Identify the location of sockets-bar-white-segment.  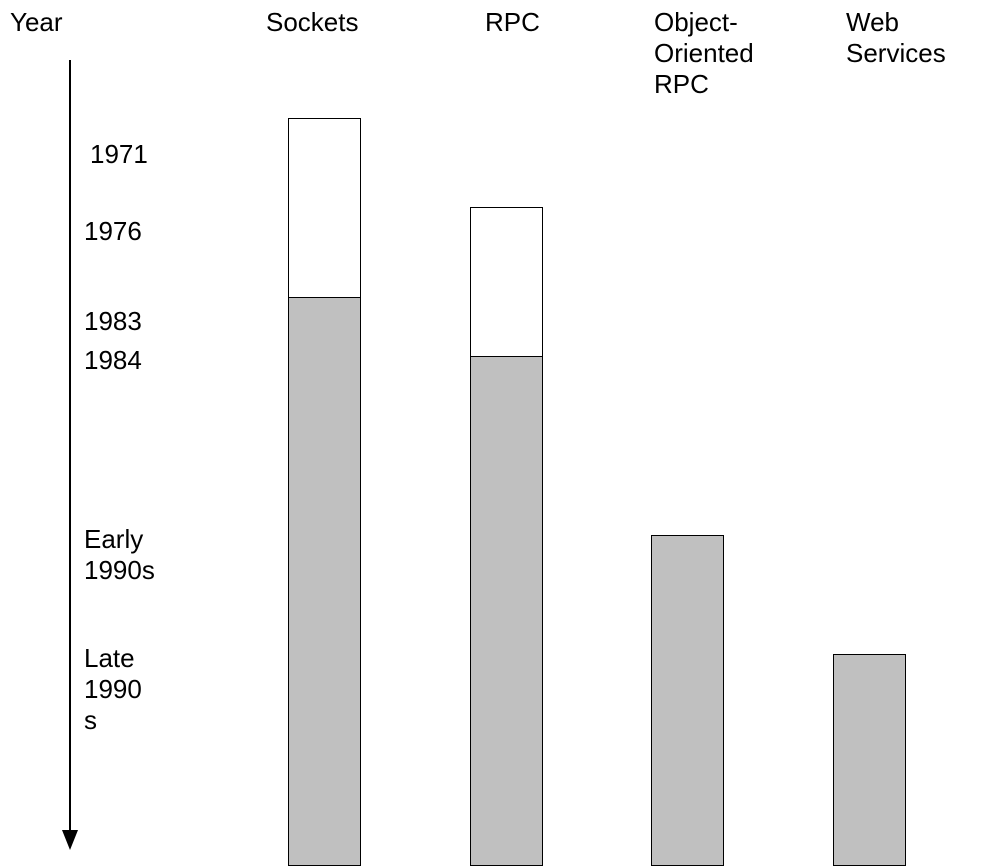
(324, 208).